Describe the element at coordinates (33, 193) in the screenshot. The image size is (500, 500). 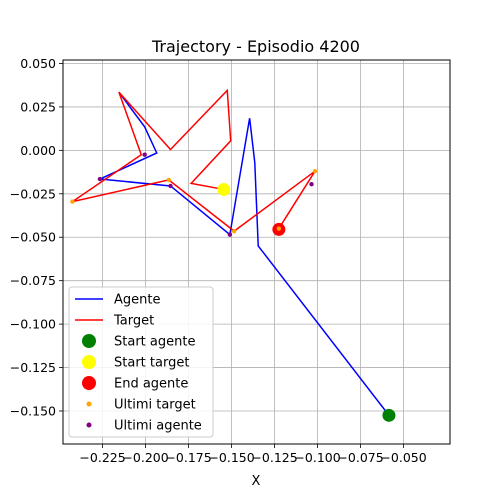
I see `y-tick-label: −0.025` at that location.